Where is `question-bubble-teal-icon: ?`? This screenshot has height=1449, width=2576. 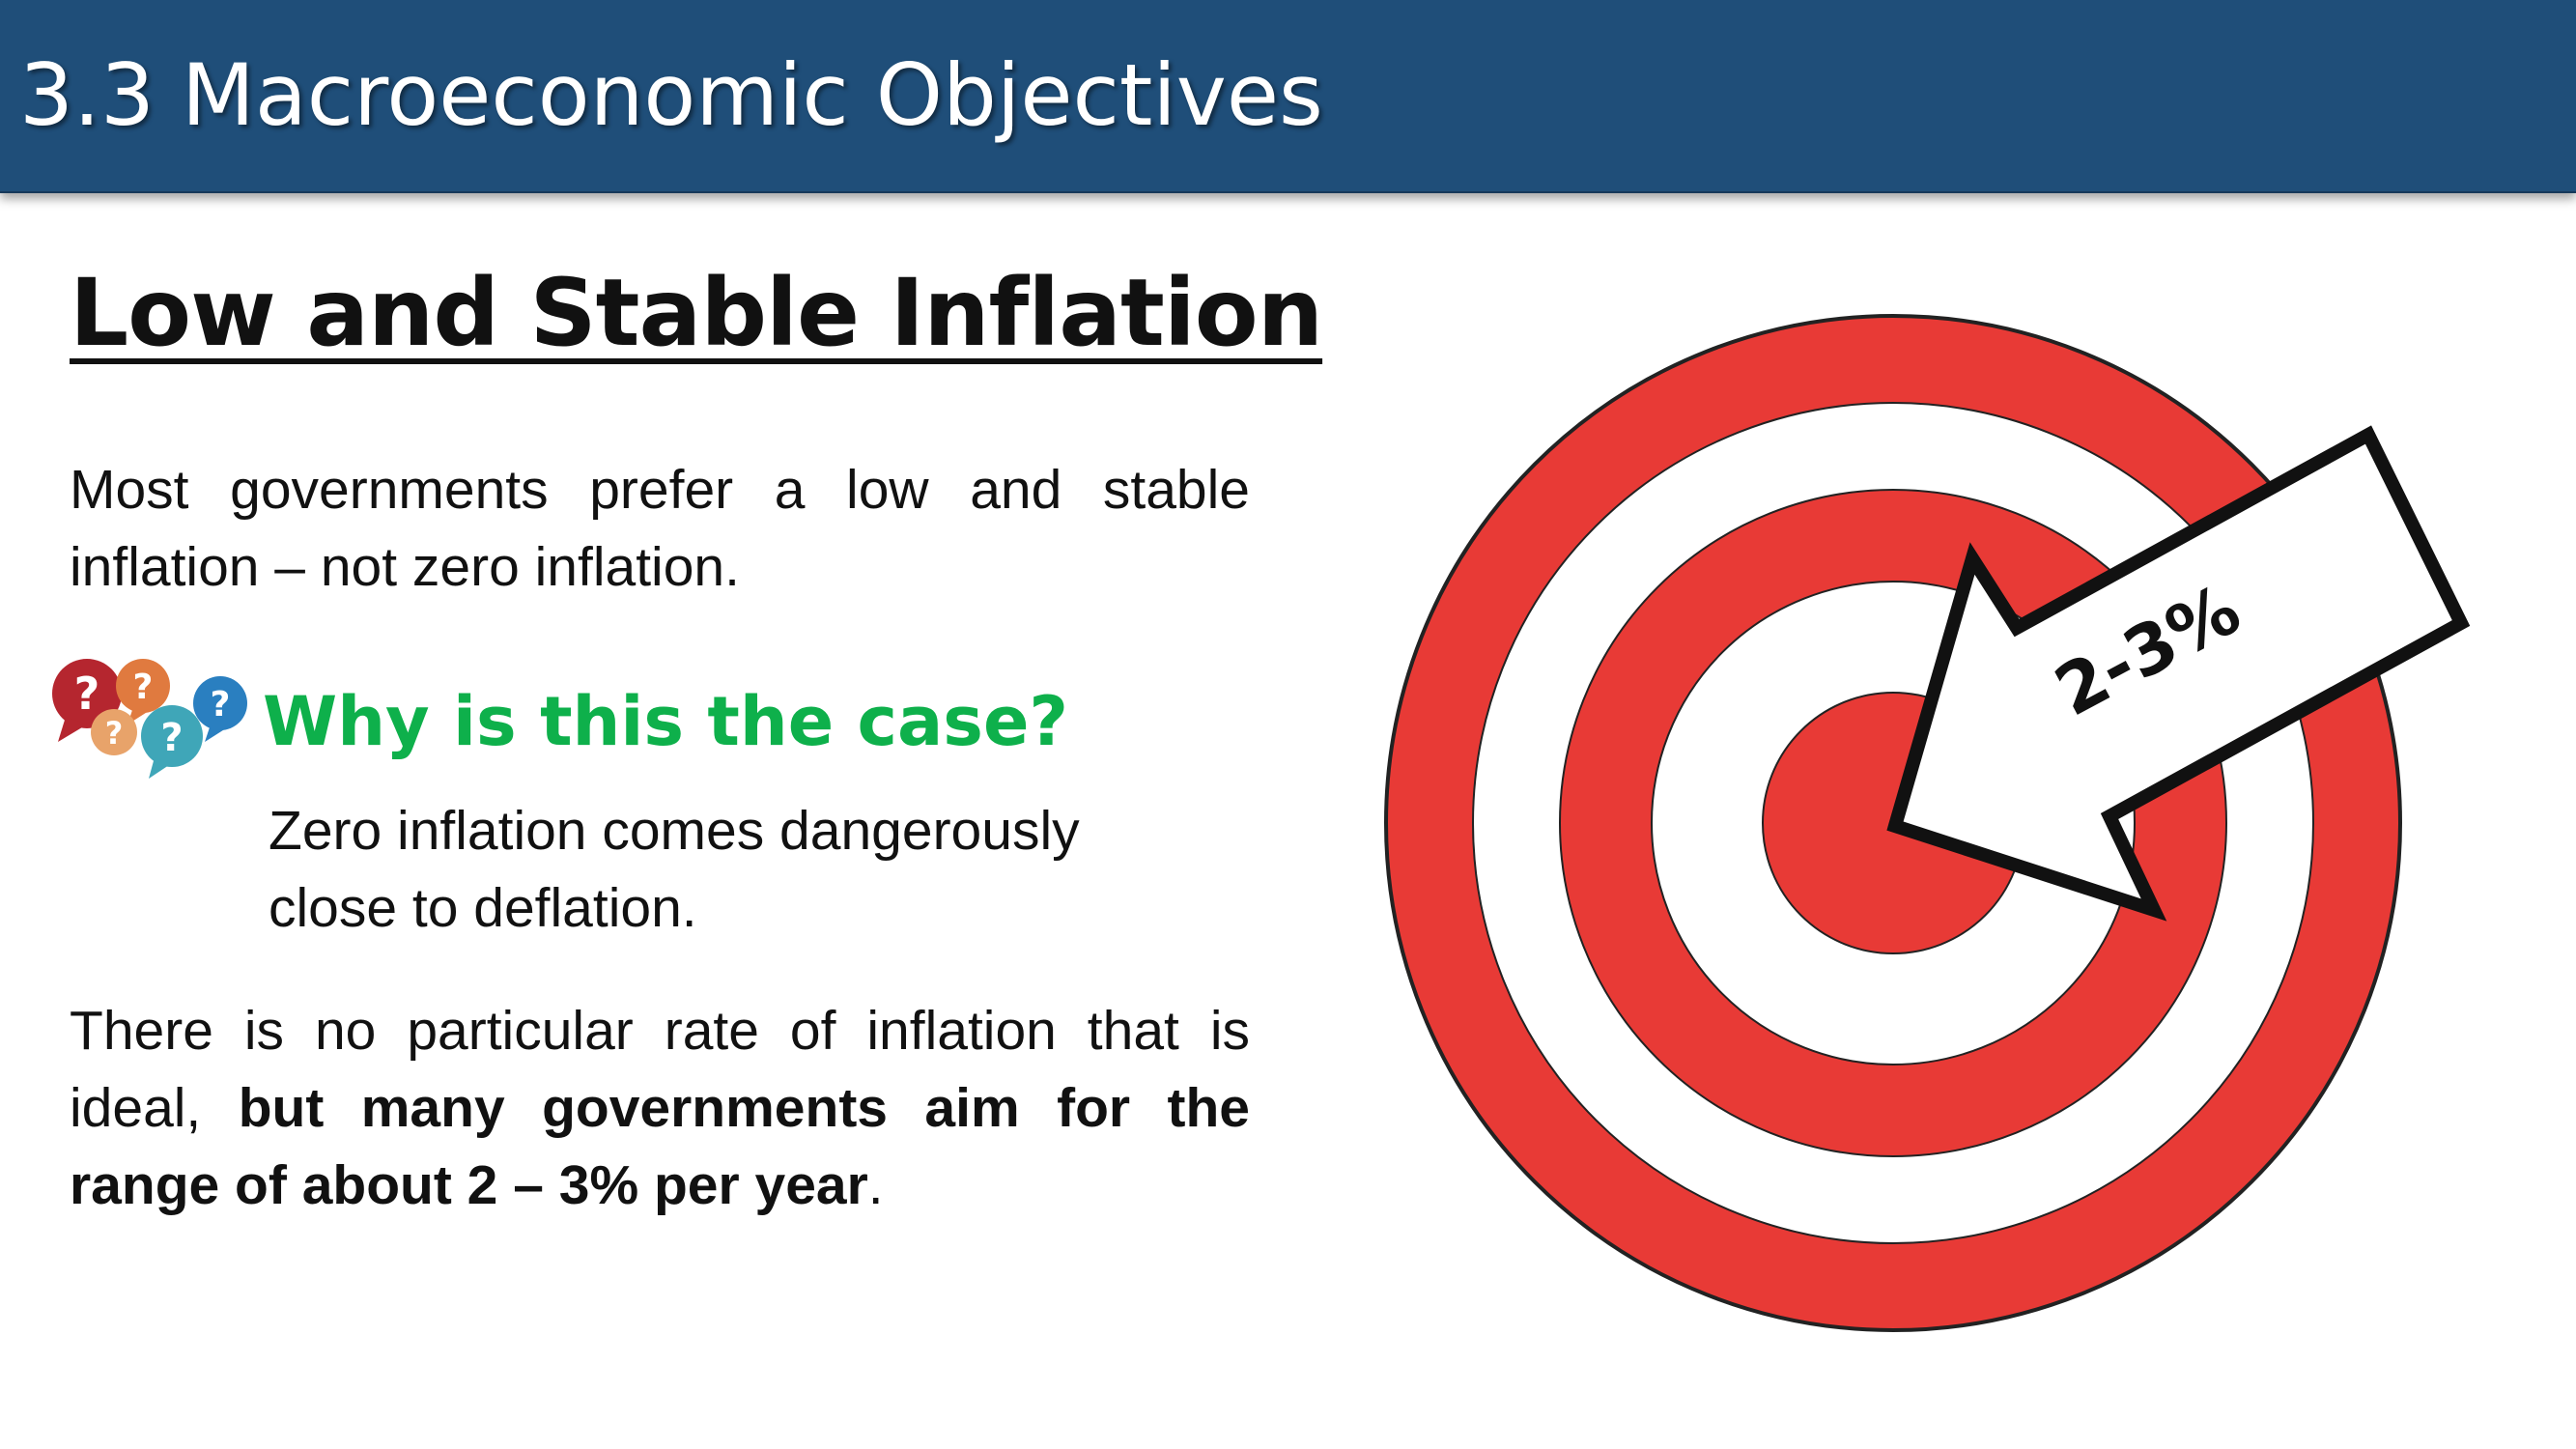 question-bubble-teal-icon: ? is located at coordinates (172, 742).